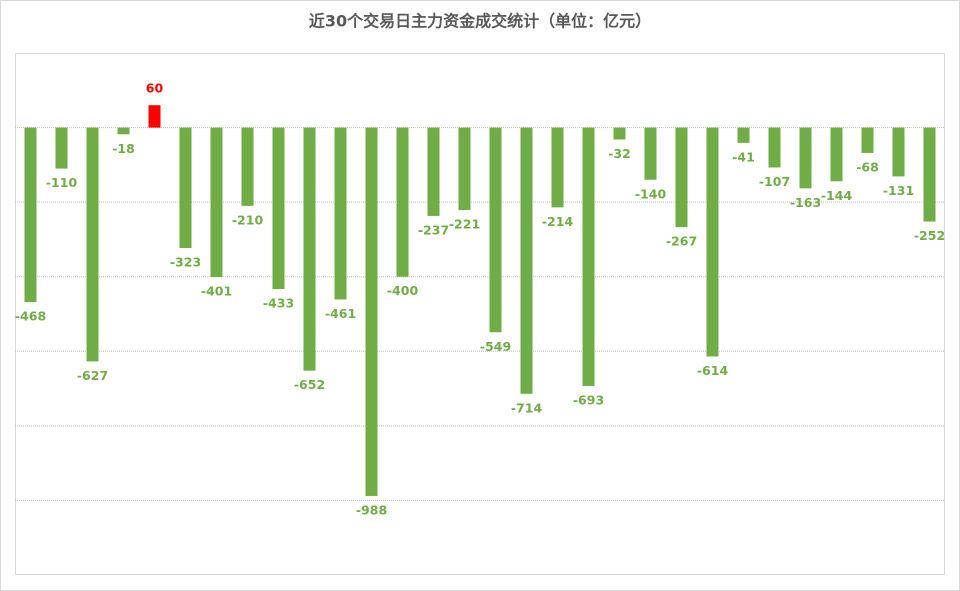  I want to click on data-label: -18, so click(123, 148).